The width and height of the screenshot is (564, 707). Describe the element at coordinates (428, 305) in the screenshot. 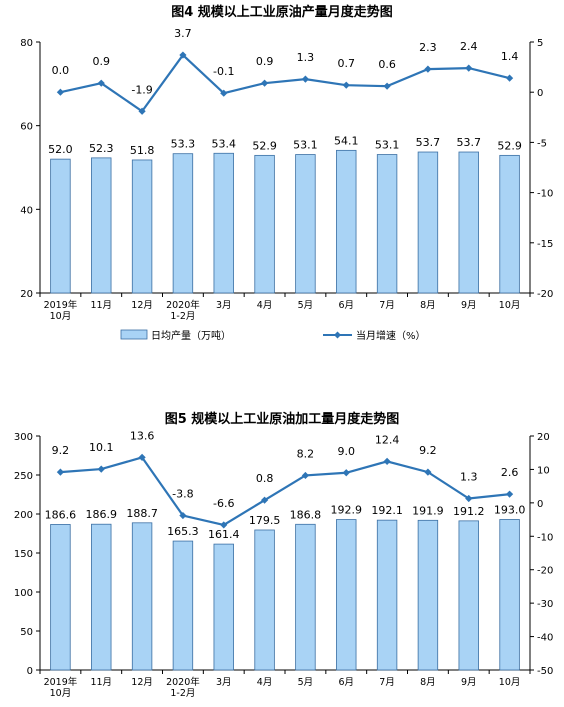

I see `fig4-x-tick-label: 8月` at that location.